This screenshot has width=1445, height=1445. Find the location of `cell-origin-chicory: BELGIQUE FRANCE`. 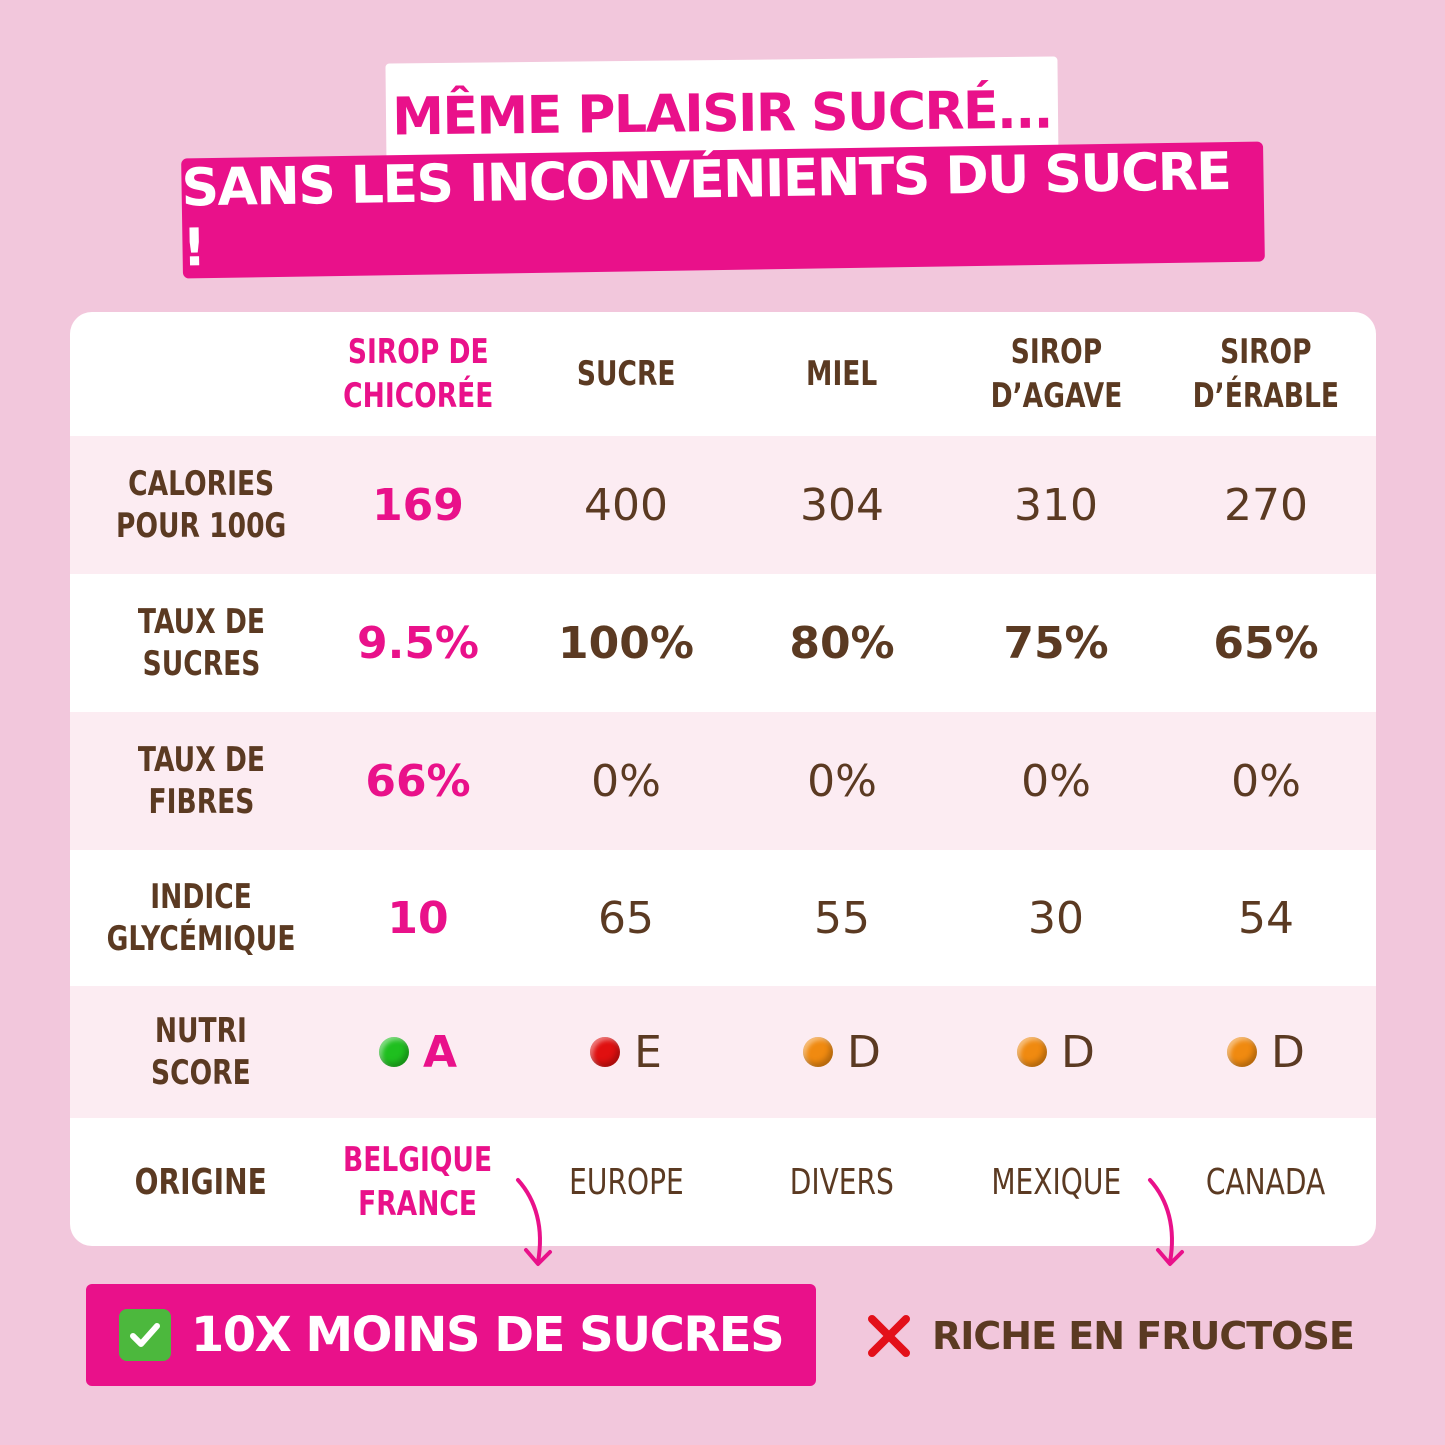

cell-origin-chicory: BELGIQUE FRANCE is located at coordinates (418, 1182).